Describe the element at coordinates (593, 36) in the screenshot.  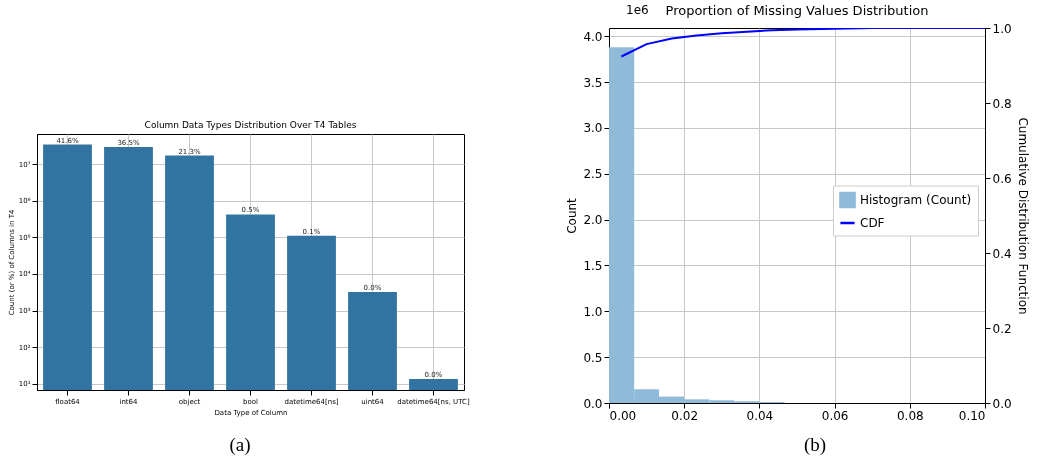
I see `y-tick-label: 4.0` at that location.